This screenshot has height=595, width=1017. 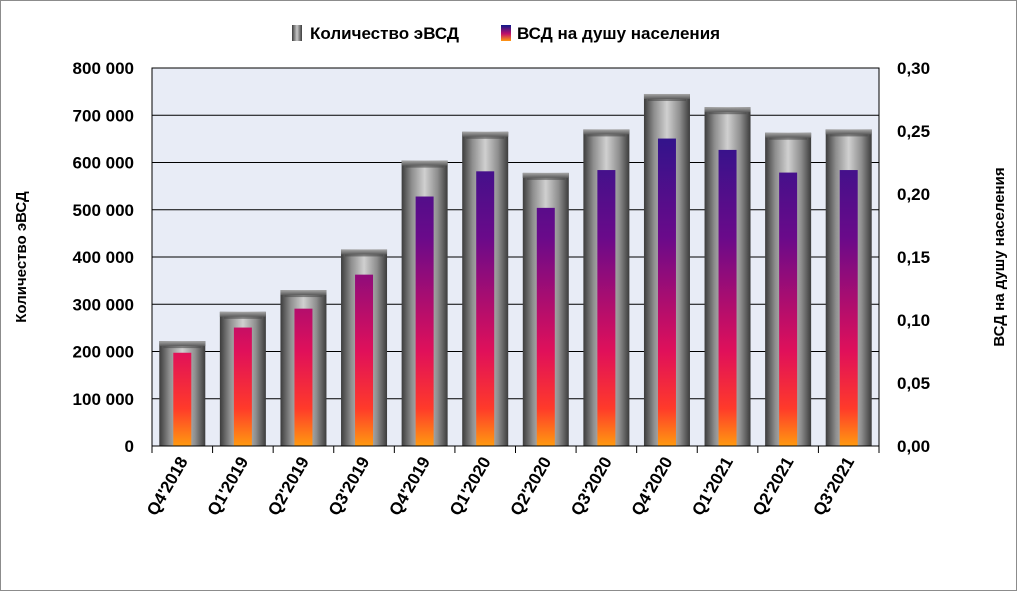 I want to click on y2-tick-label: 0,20, so click(x=913, y=194).